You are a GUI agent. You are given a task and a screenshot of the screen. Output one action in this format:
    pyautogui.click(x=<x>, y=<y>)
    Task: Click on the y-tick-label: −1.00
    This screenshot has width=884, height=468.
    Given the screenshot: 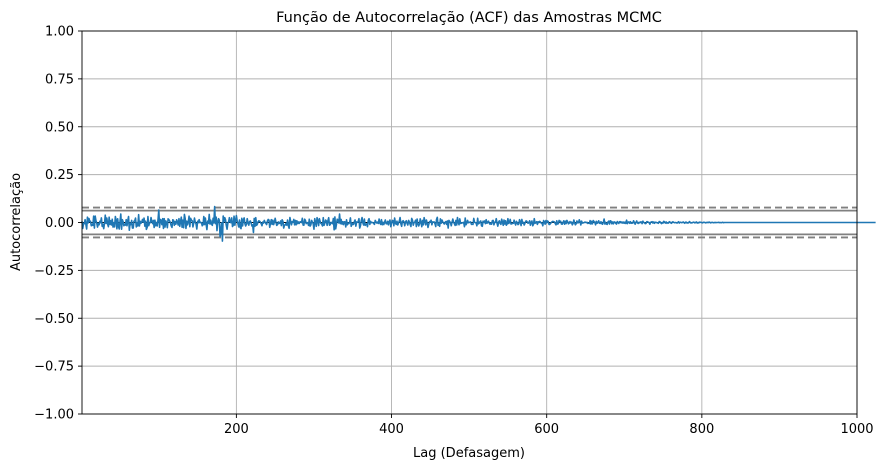 What is the action you would take?
    pyautogui.click(x=54, y=415)
    